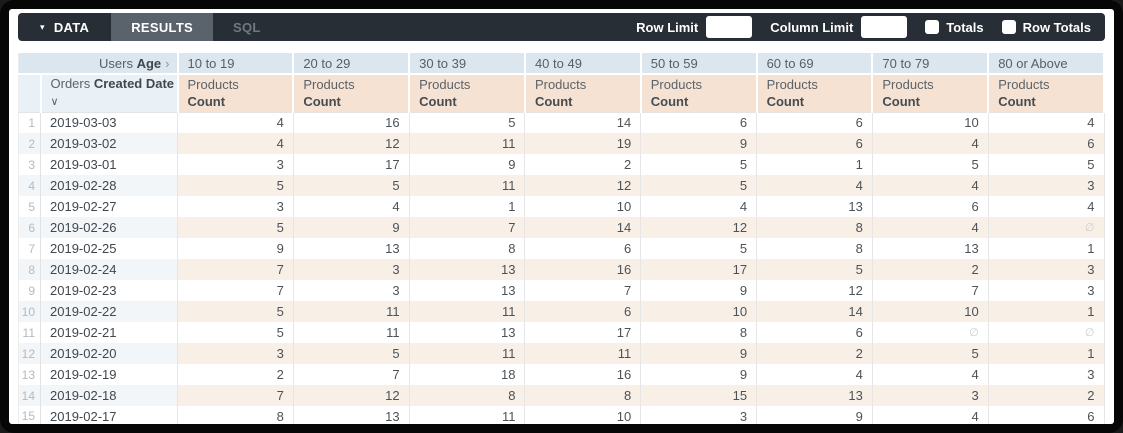  I want to click on cell-date: 2019-03-01, so click(109, 164).